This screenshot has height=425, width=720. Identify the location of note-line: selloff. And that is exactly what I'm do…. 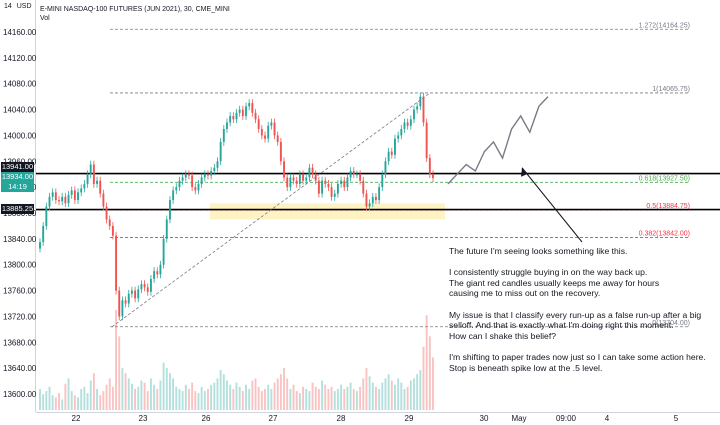
(561, 325).